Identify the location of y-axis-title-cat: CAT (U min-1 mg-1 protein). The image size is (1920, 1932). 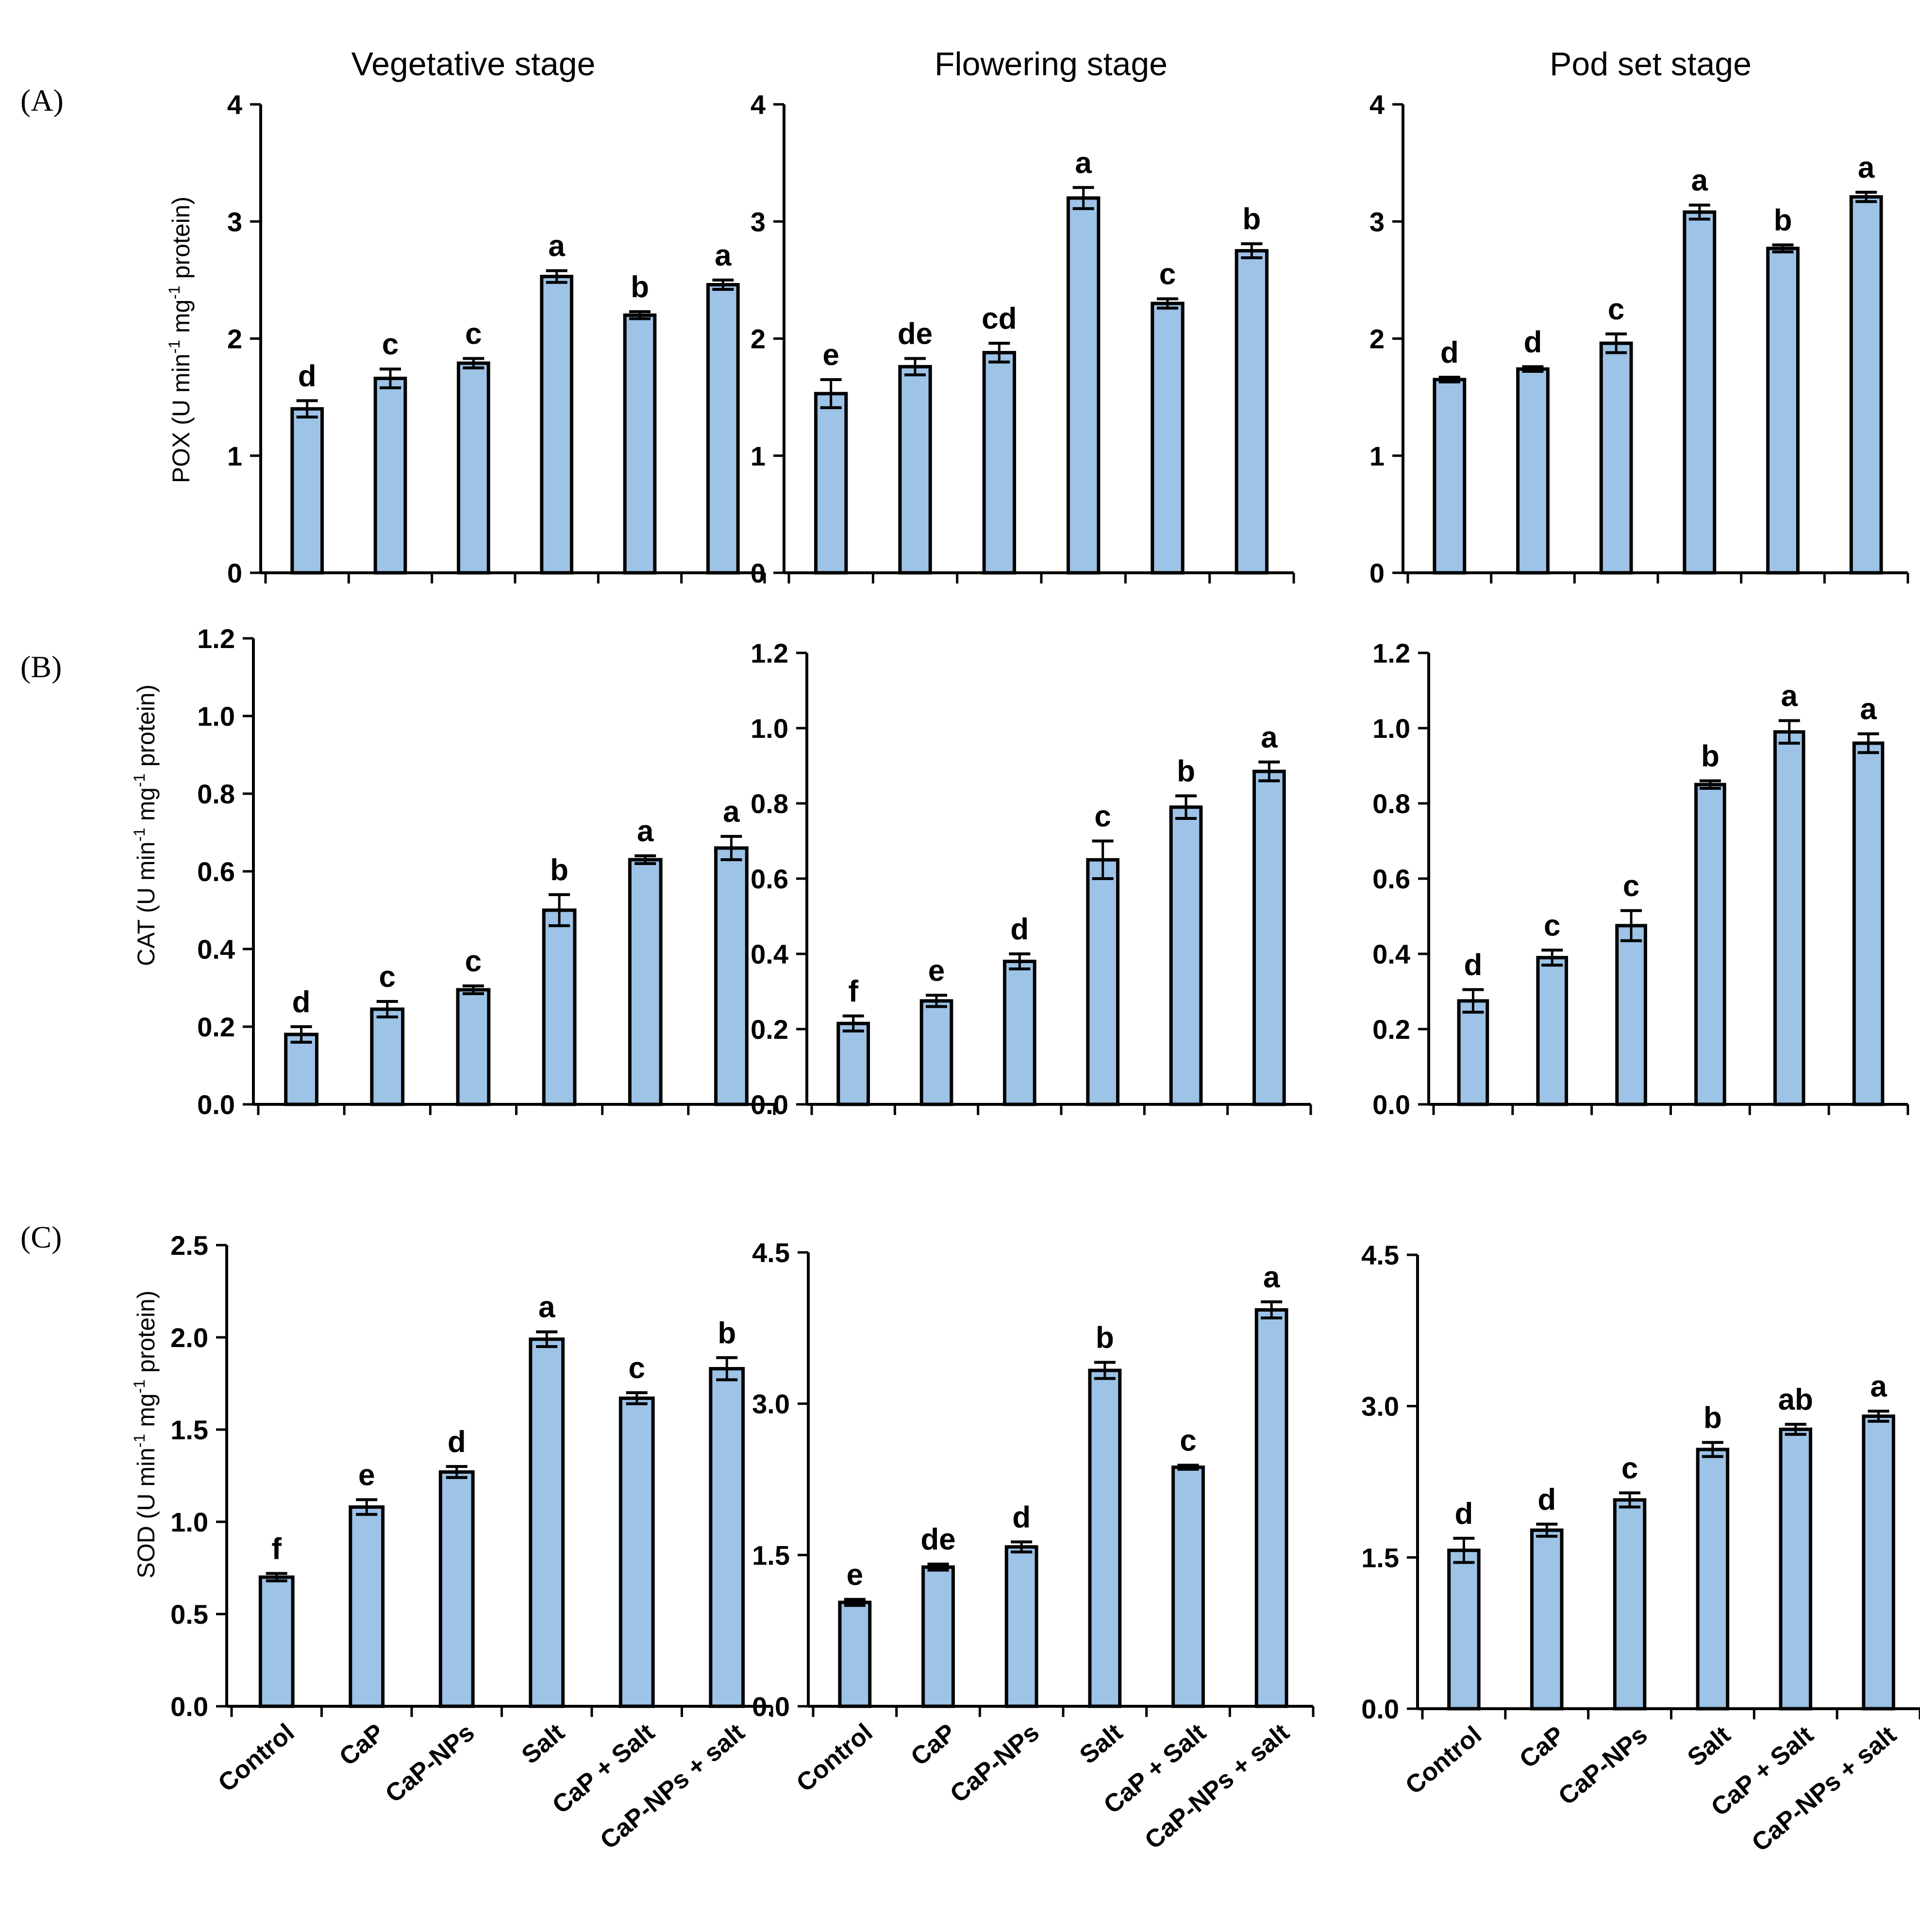
(145, 825).